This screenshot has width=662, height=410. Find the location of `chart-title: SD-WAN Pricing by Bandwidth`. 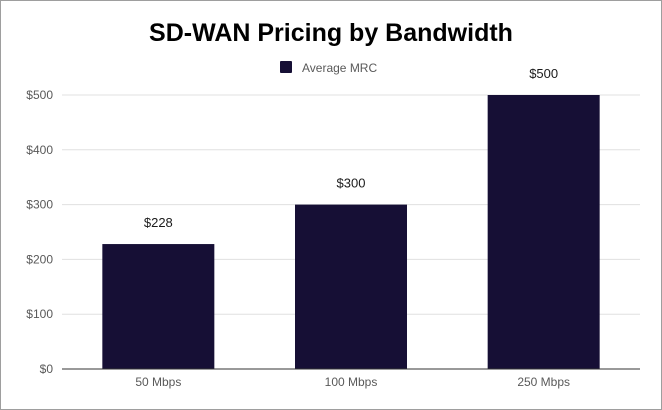

chart-title: SD-WAN Pricing by Bandwidth is located at coordinates (331, 33).